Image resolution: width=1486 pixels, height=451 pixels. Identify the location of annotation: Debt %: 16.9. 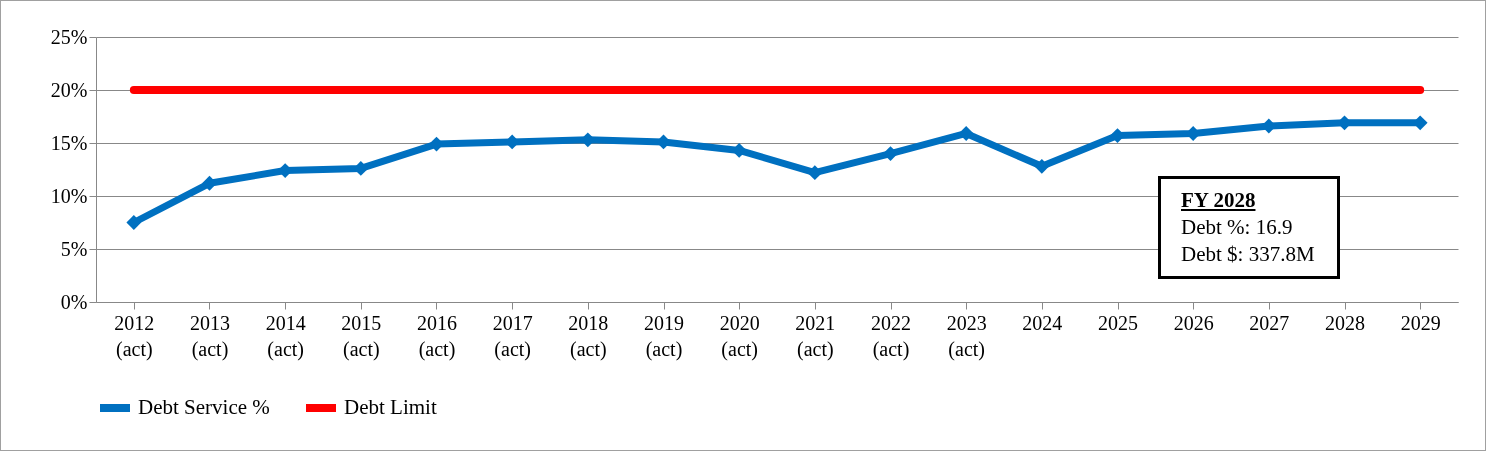
(1237, 227).